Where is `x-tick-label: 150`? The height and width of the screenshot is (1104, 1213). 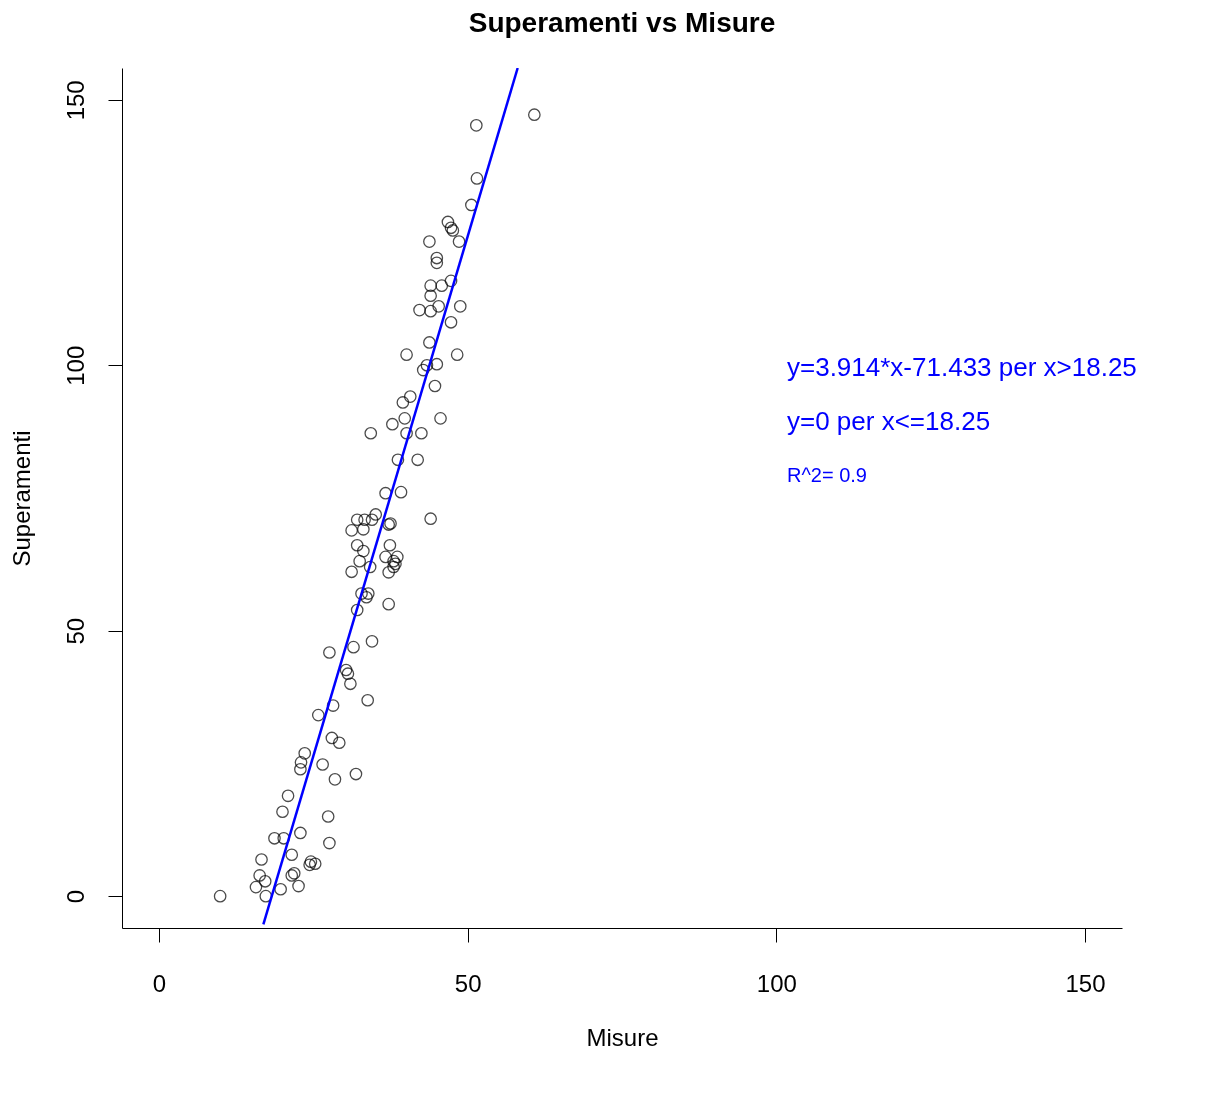 x-tick-label: 150 is located at coordinates (1085, 983).